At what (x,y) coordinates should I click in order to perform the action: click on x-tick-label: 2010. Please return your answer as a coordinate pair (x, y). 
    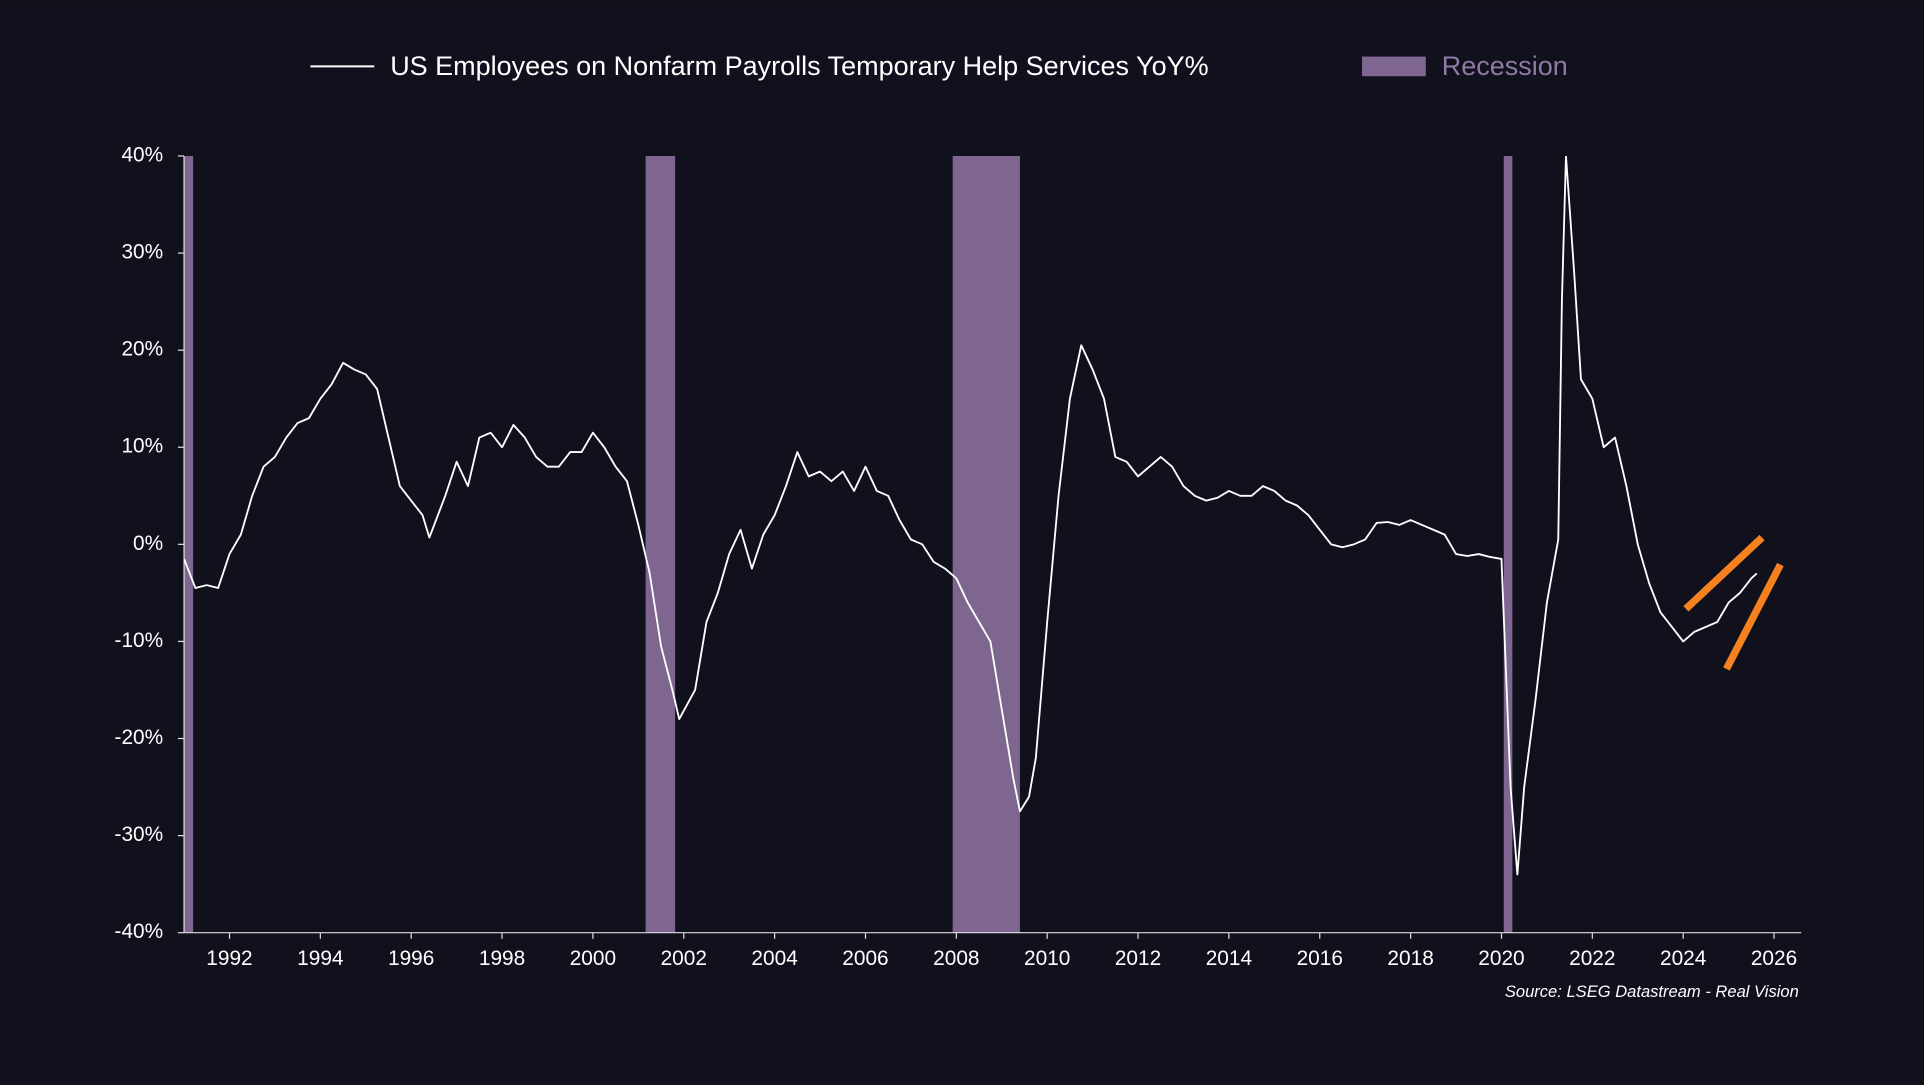
    Looking at the image, I should click on (1047, 958).